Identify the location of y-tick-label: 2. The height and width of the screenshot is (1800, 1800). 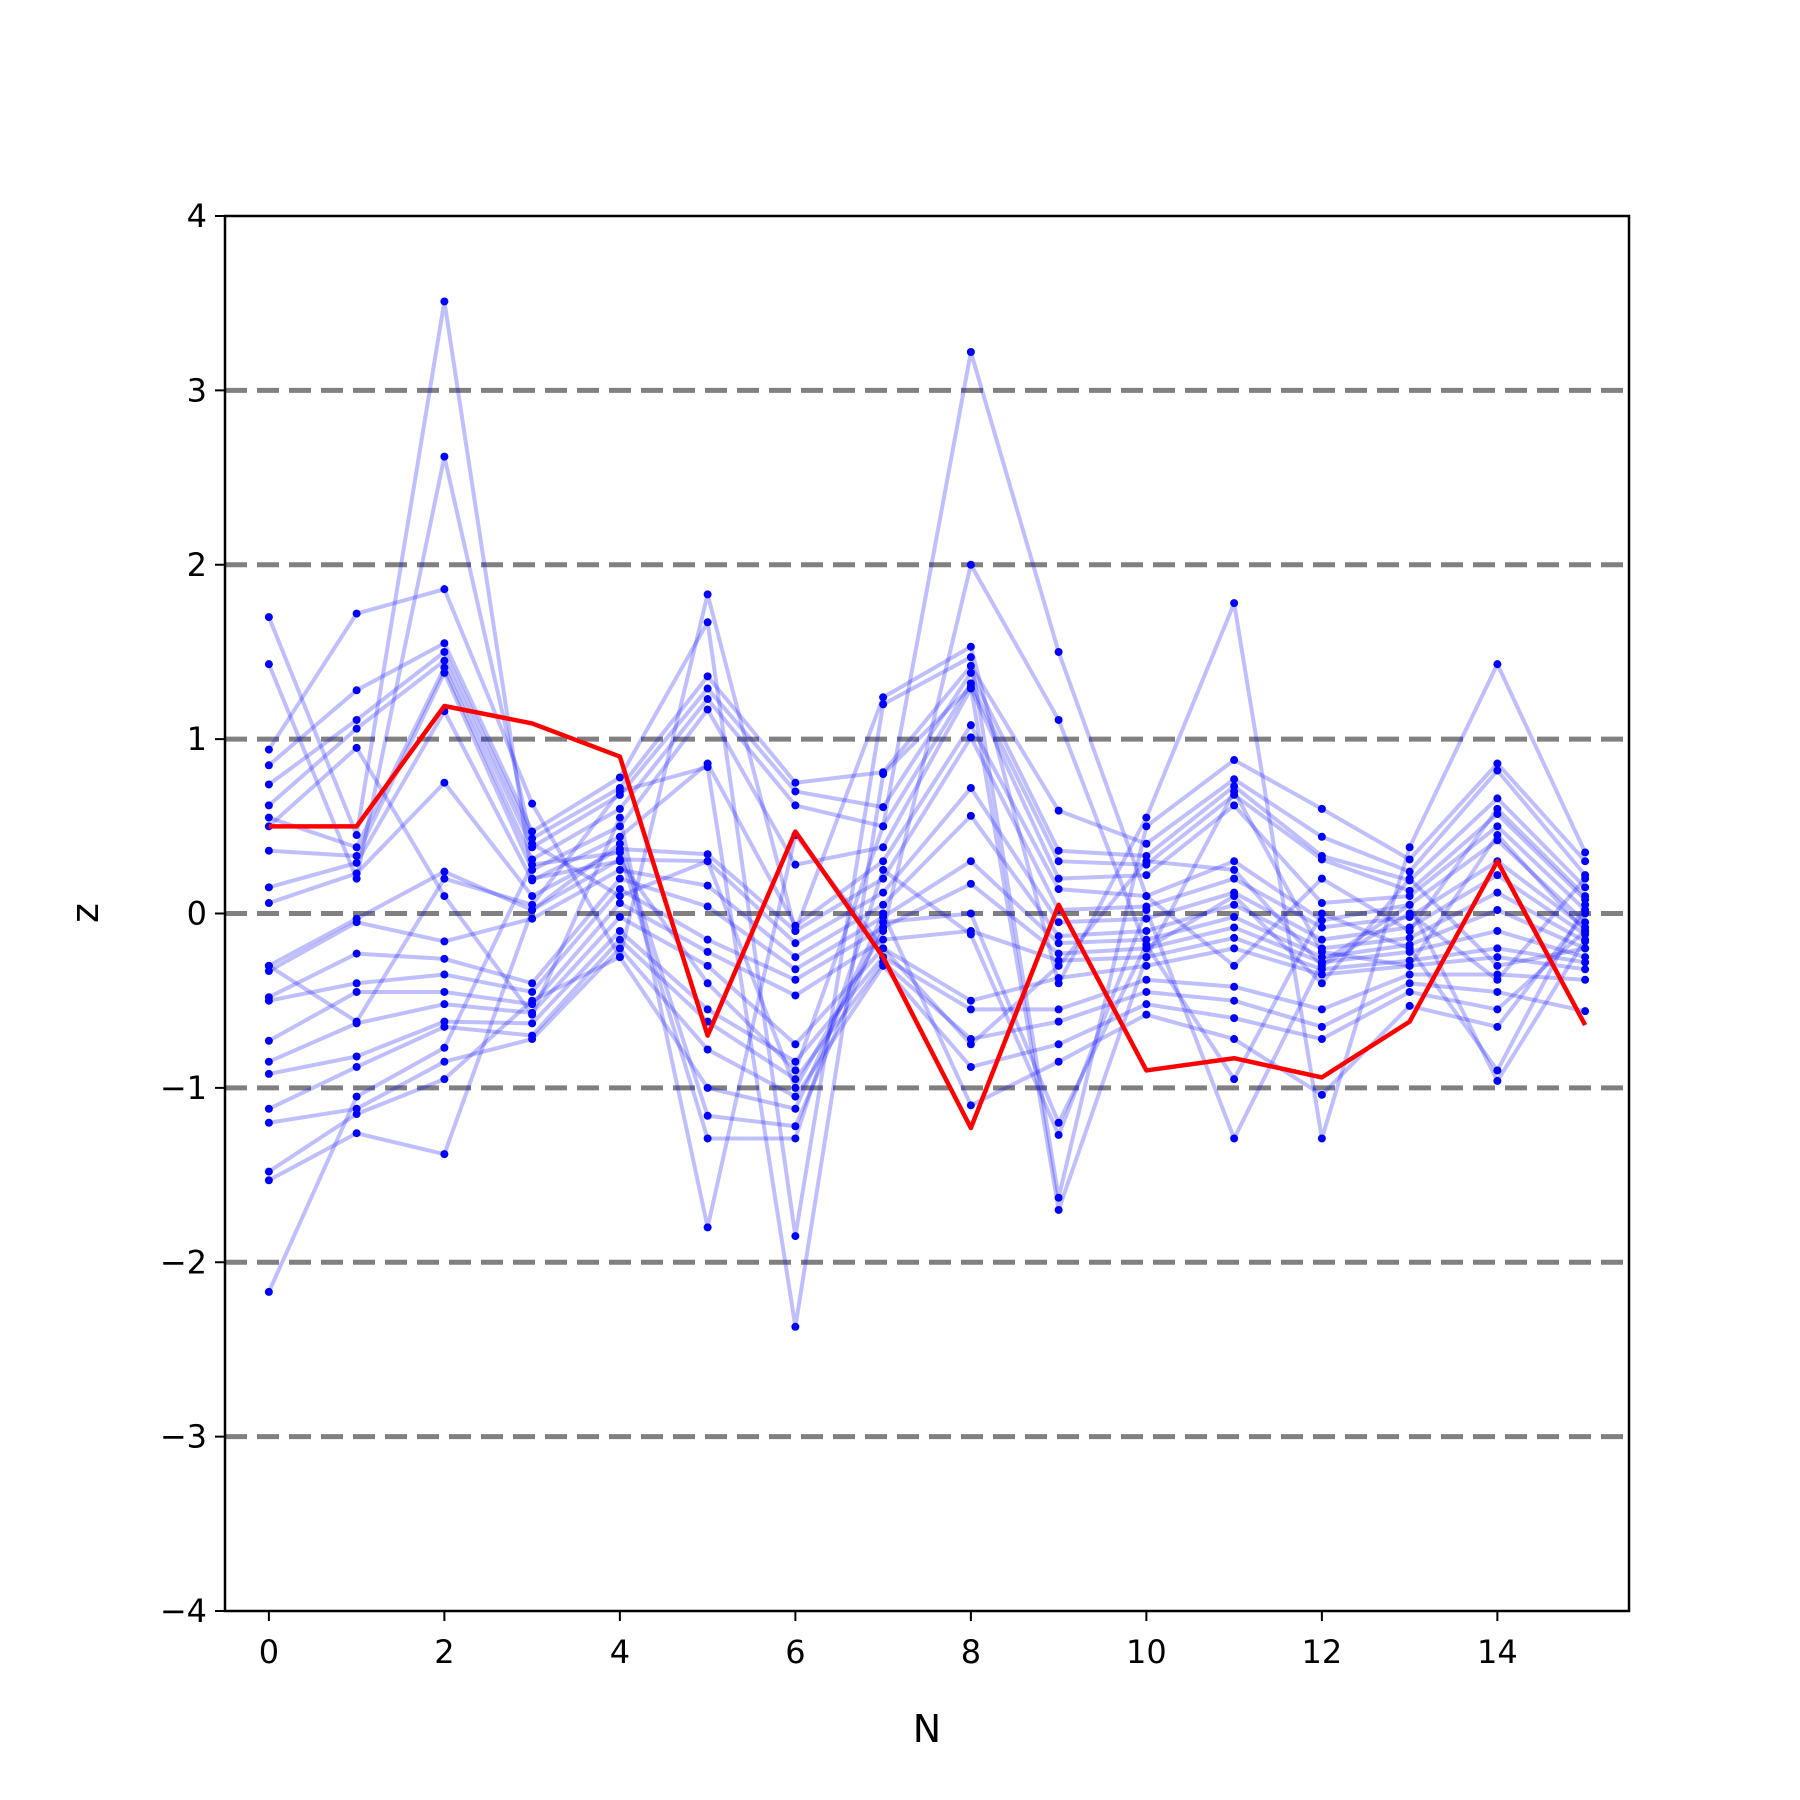
(197, 565).